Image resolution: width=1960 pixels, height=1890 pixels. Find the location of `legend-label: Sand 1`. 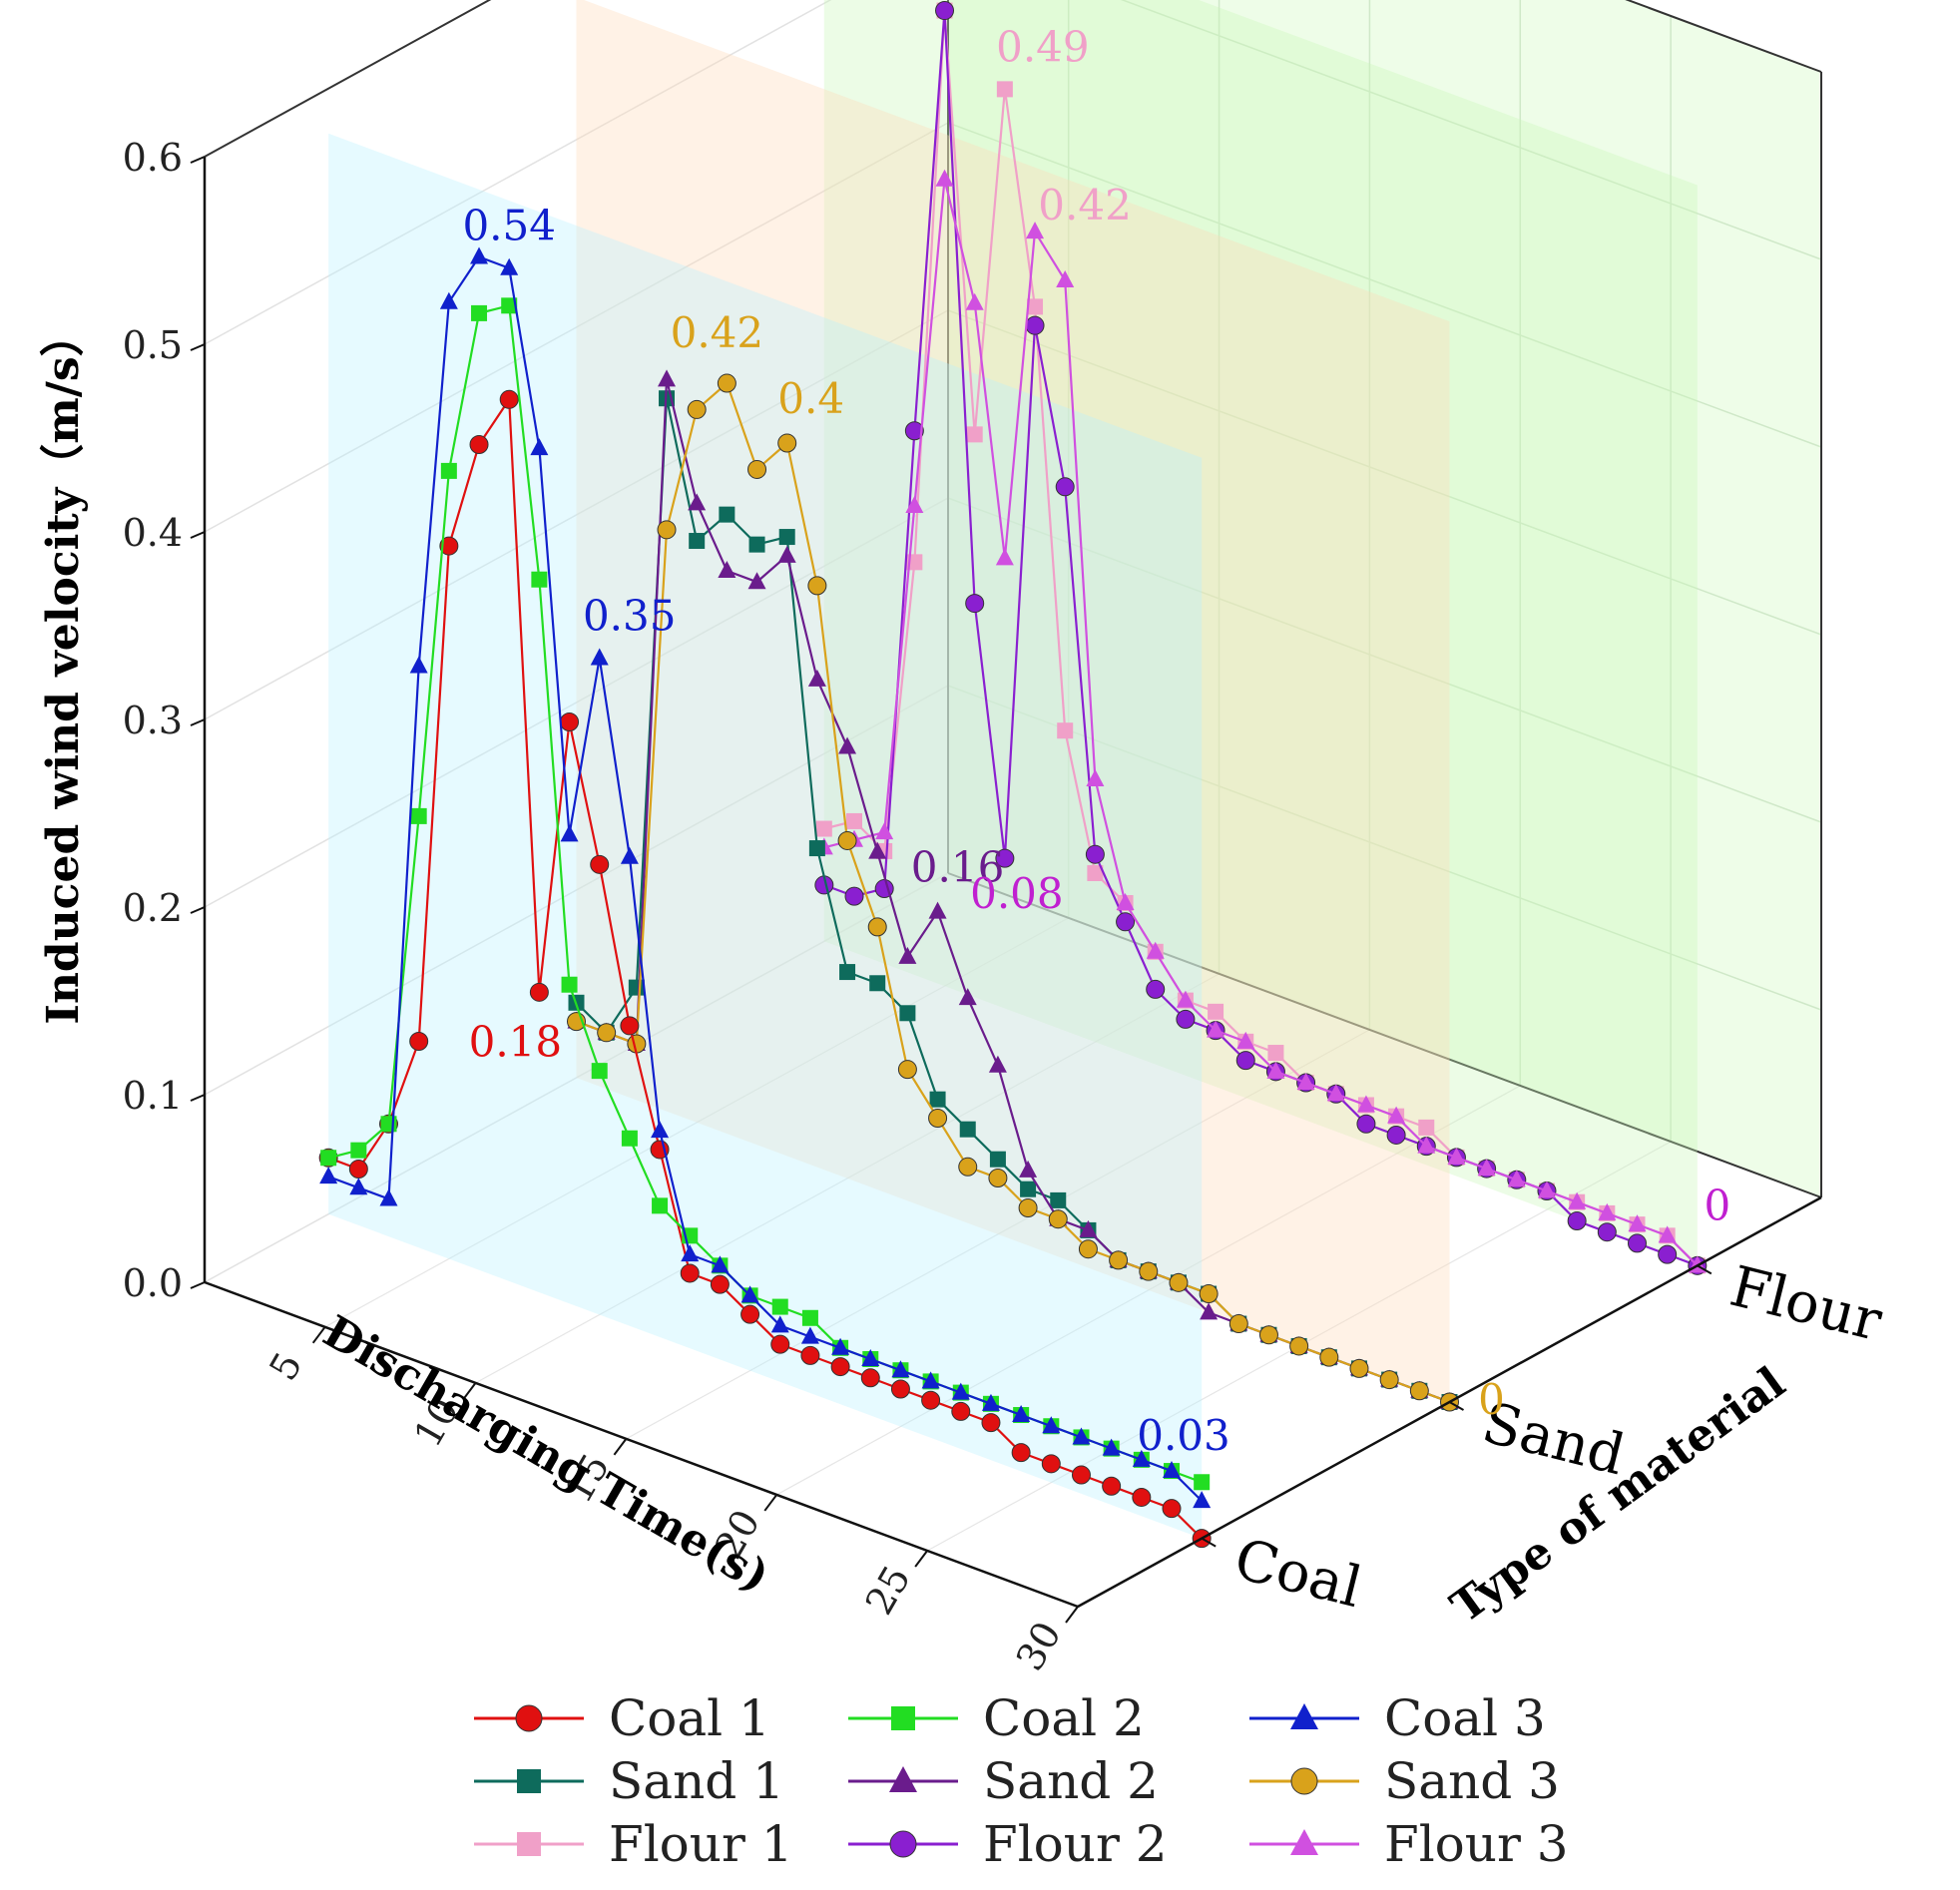

legend-label: Sand 1 is located at coordinates (696, 1781).